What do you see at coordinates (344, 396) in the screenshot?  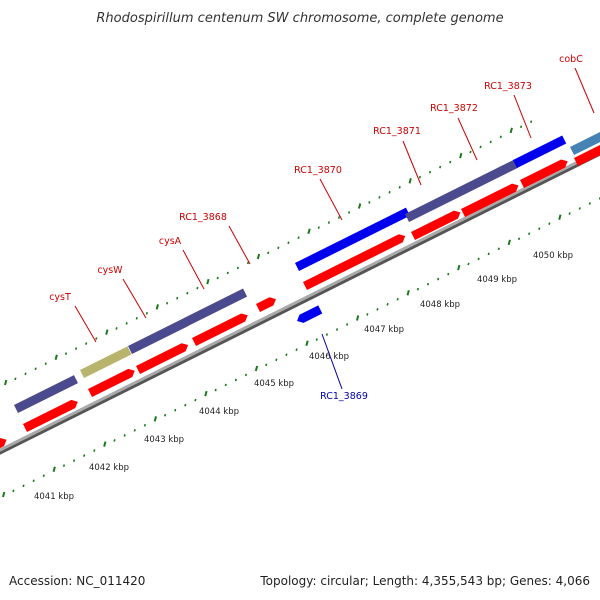 I see `gene-label-RC1_3869: RC1_3869` at bounding box center [344, 396].